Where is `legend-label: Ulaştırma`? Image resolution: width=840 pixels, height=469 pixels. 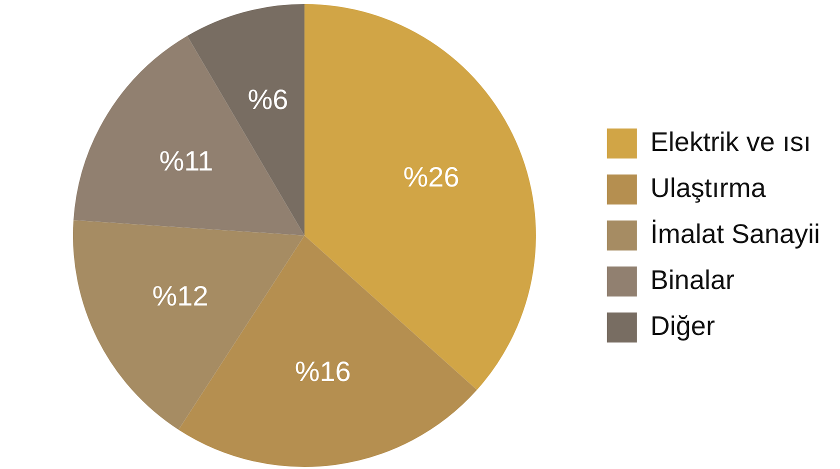 legend-label: Ulaştırma is located at coordinates (708, 187).